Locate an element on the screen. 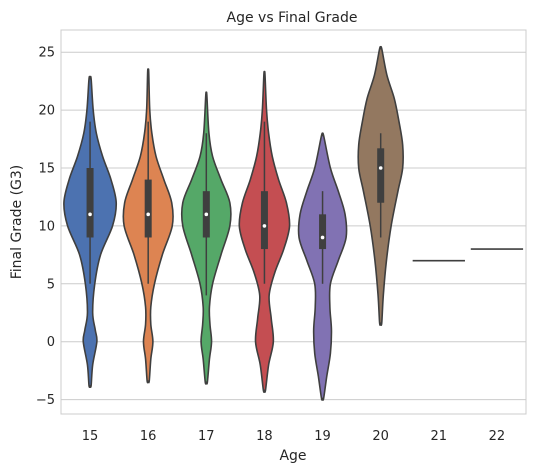 Image resolution: width=536 pixels, height=473 pixels. y-tick-label: 10 is located at coordinates (46, 226).